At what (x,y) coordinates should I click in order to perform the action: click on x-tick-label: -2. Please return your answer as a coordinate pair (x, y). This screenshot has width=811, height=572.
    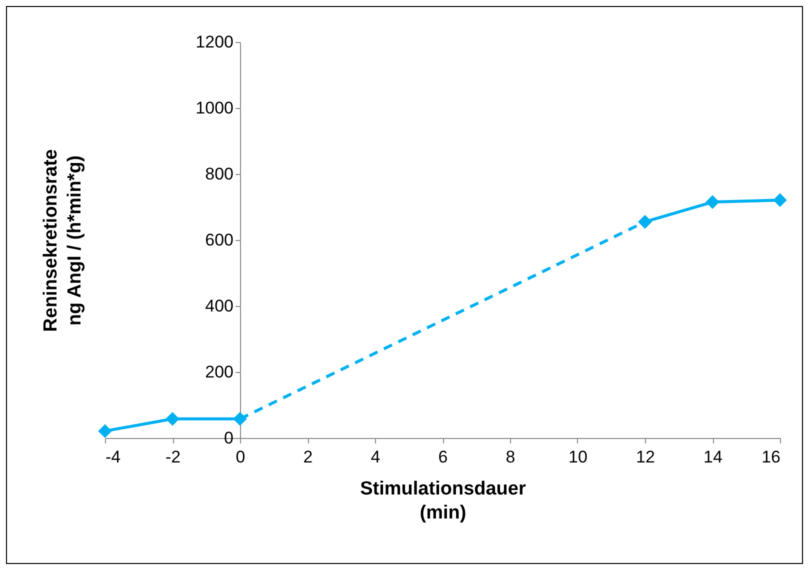
    Looking at the image, I should click on (173, 457).